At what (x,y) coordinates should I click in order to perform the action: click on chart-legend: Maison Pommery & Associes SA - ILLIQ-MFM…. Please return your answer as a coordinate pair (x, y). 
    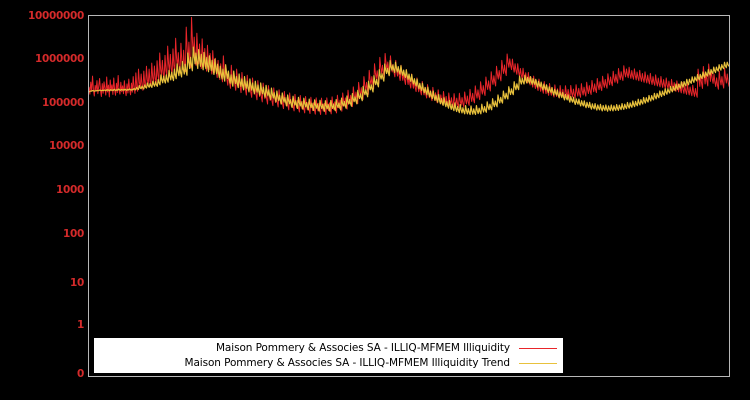
    Looking at the image, I should click on (328, 355).